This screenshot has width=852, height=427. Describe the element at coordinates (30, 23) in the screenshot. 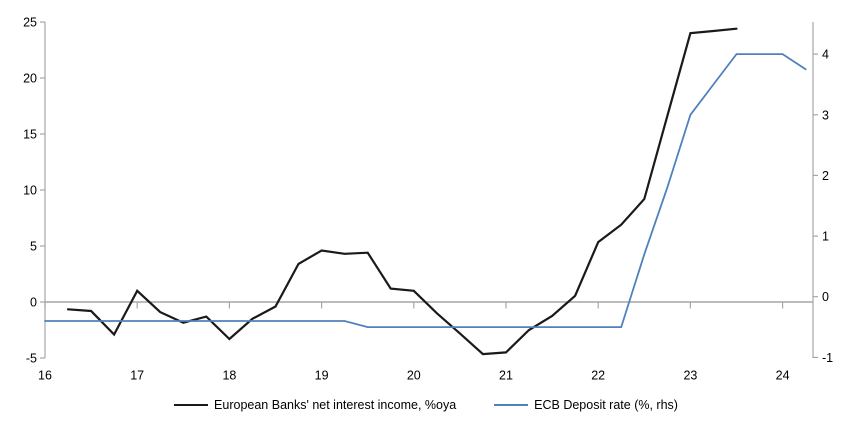

I see `left-axis-tick-label: 25` at that location.